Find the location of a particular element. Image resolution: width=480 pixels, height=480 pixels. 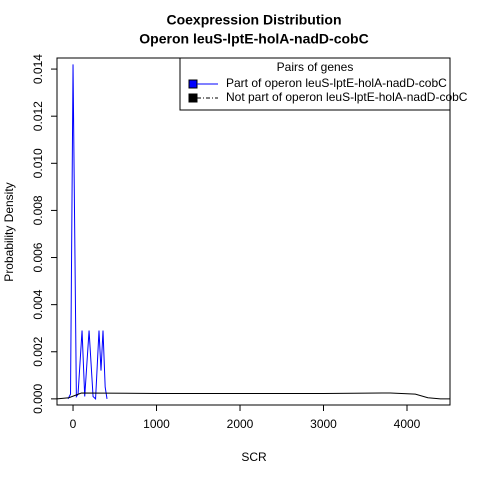

y-tick-label: 0.002 is located at coordinates (38, 351).